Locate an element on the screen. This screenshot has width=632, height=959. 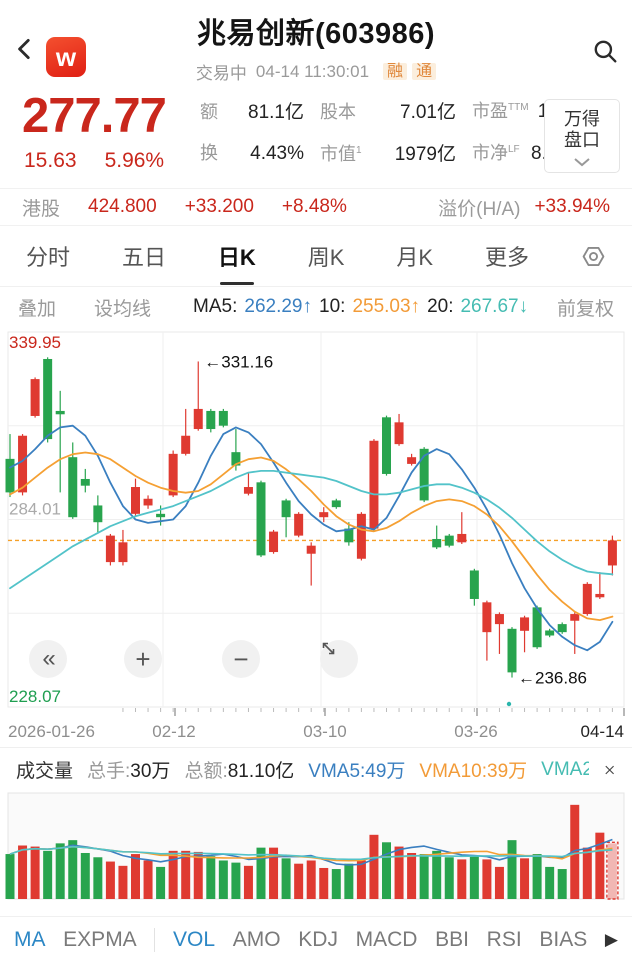
back-icon is located at coordinates (25, 49).